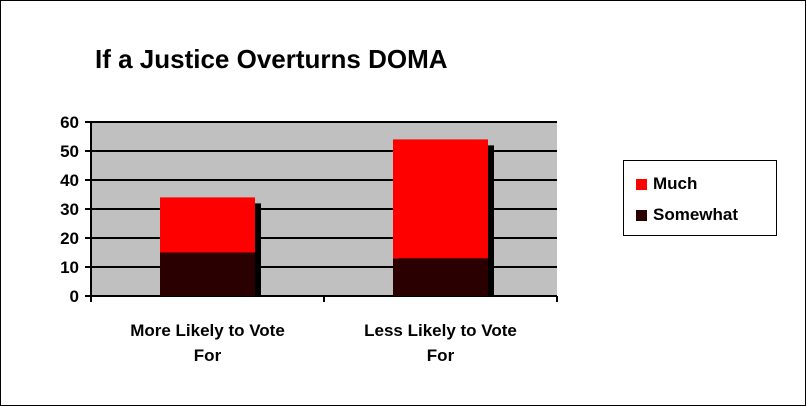  Describe the element at coordinates (69, 238) in the screenshot. I see `y-tick-label: 20` at that location.